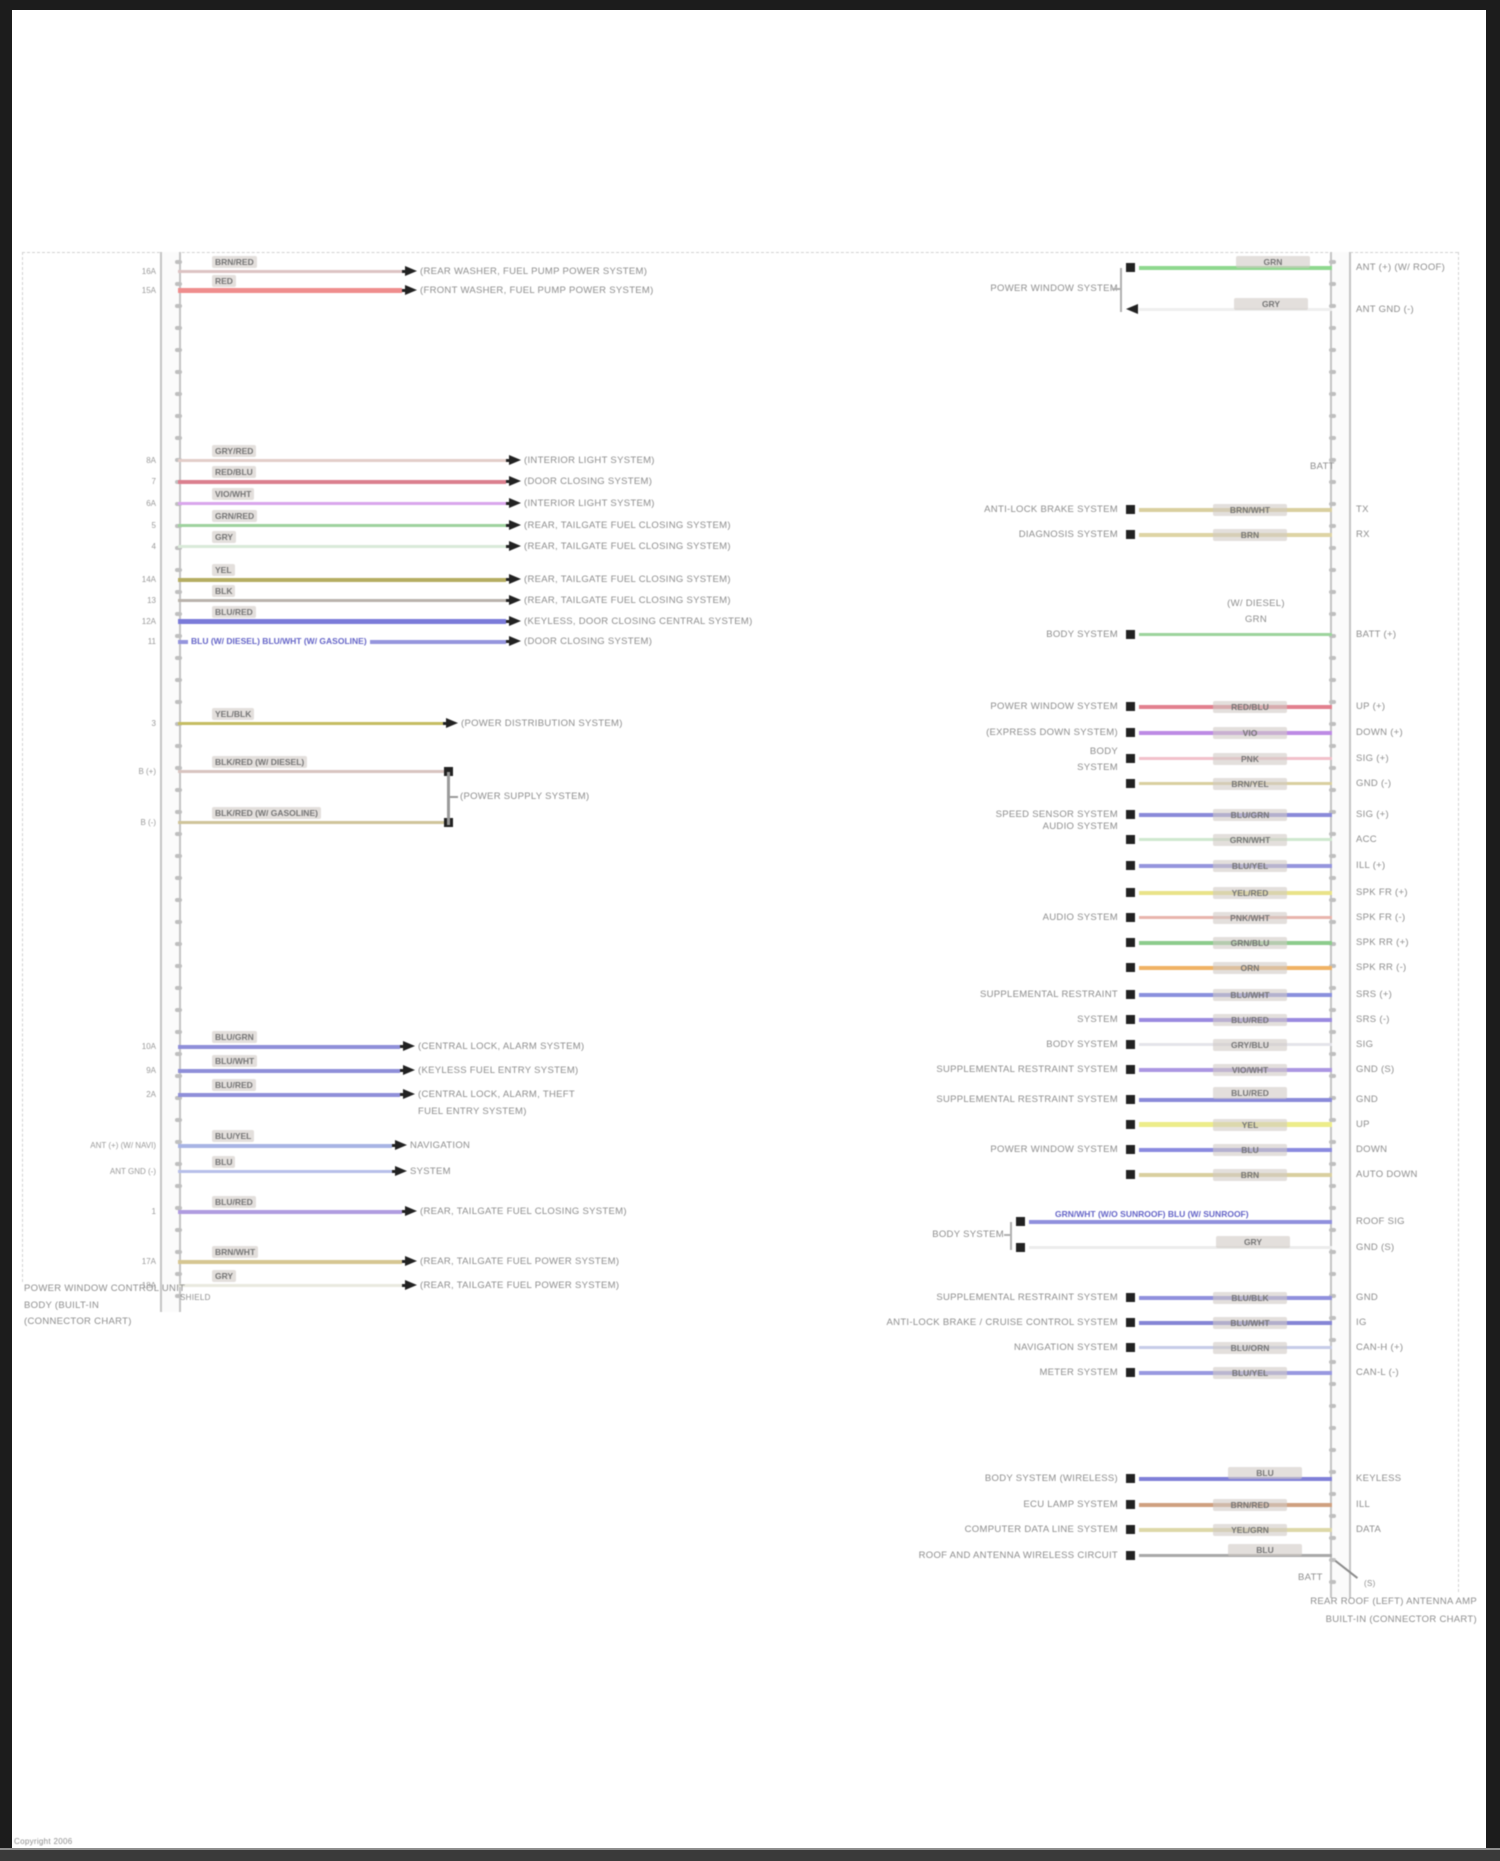 This screenshot has width=1500, height=1861. Describe the element at coordinates (1256, 603) in the screenshot. I see `system-label: (W/ DIESEL)` at that location.